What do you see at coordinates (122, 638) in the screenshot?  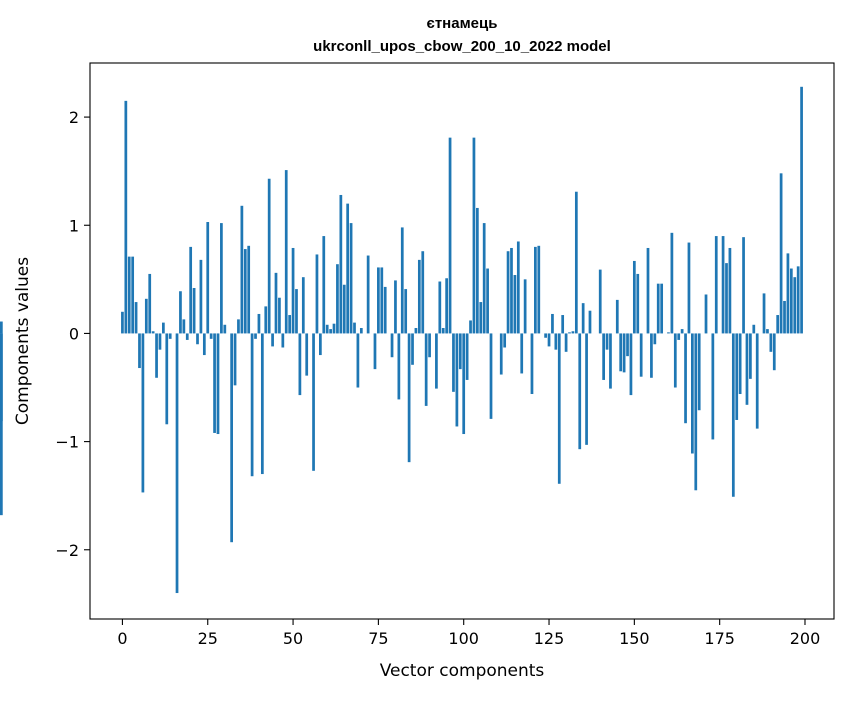 I see `x-tick-label: 0` at bounding box center [122, 638].